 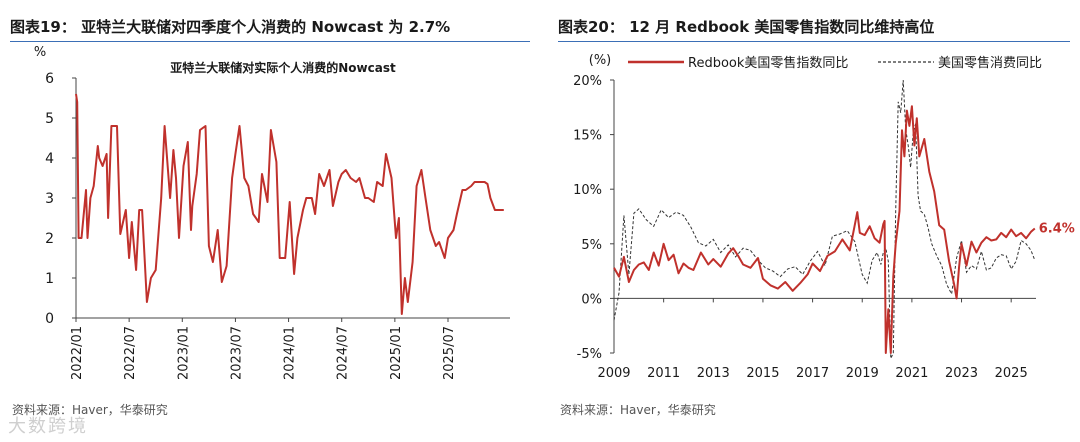 I want to click on latest-value-label: 6.4%, so click(x=1057, y=229).